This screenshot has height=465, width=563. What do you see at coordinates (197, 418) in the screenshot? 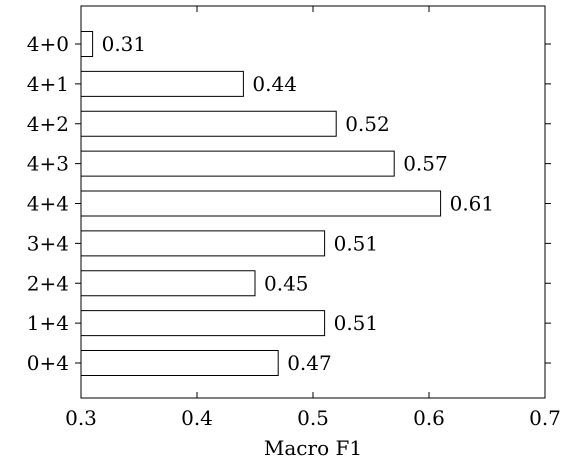
I see `x-tick-label: 0.4` at bounding box center [197, 418].